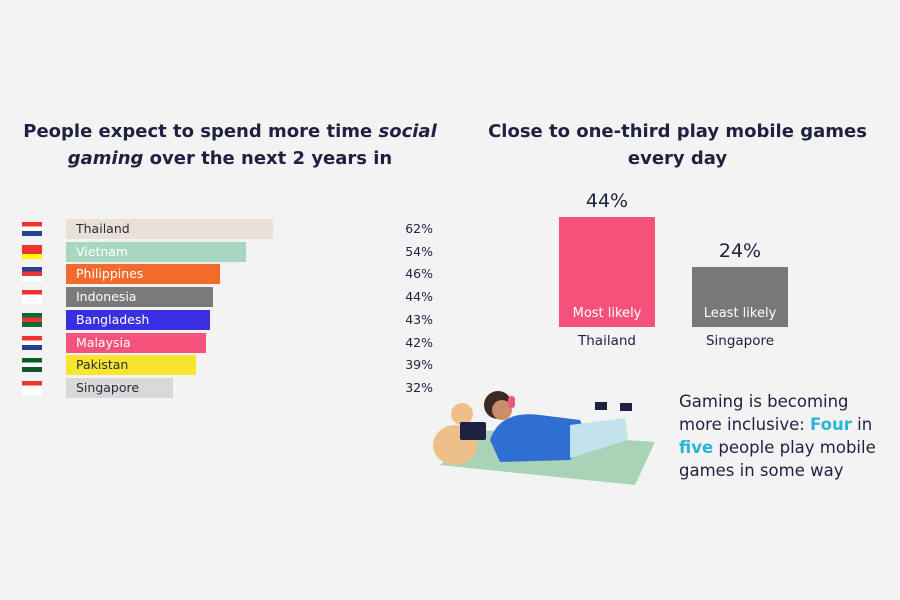 The height and width of the screenshot is (600, 900). What do you see at coordinates (268, 158) in the screenshot?
I see `title-part: over the next 2 years in` at bounding box center [268, 158].